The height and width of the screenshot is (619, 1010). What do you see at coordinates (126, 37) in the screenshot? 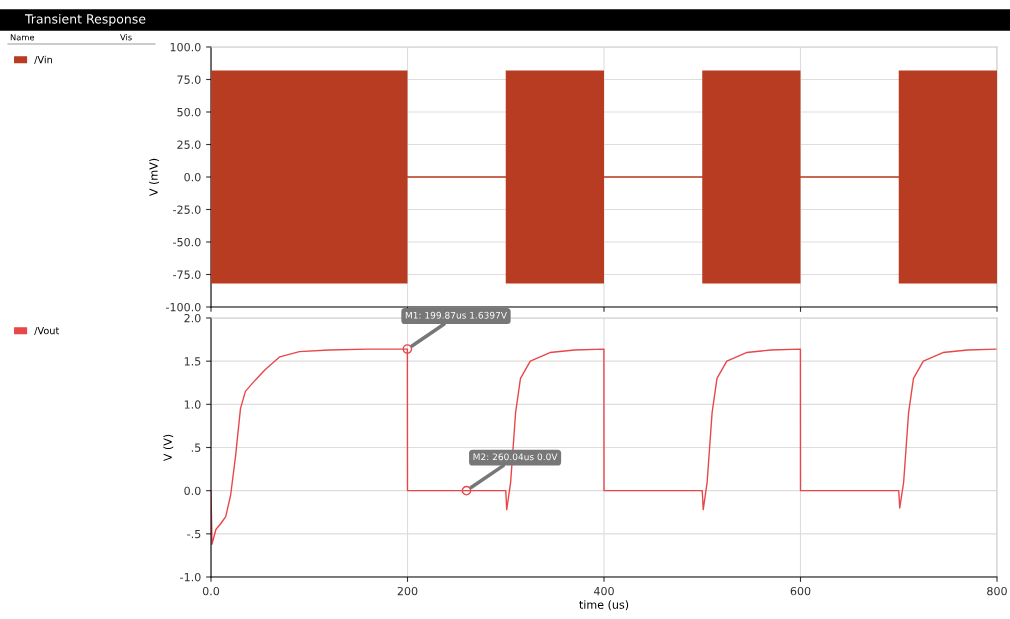
I see `text: Vis` at bounding box center [126, 37].